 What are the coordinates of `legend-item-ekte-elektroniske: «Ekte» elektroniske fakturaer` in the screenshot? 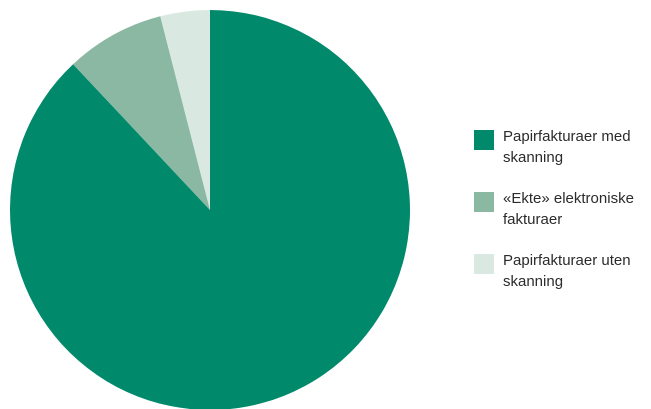 It's located at (562, 209).